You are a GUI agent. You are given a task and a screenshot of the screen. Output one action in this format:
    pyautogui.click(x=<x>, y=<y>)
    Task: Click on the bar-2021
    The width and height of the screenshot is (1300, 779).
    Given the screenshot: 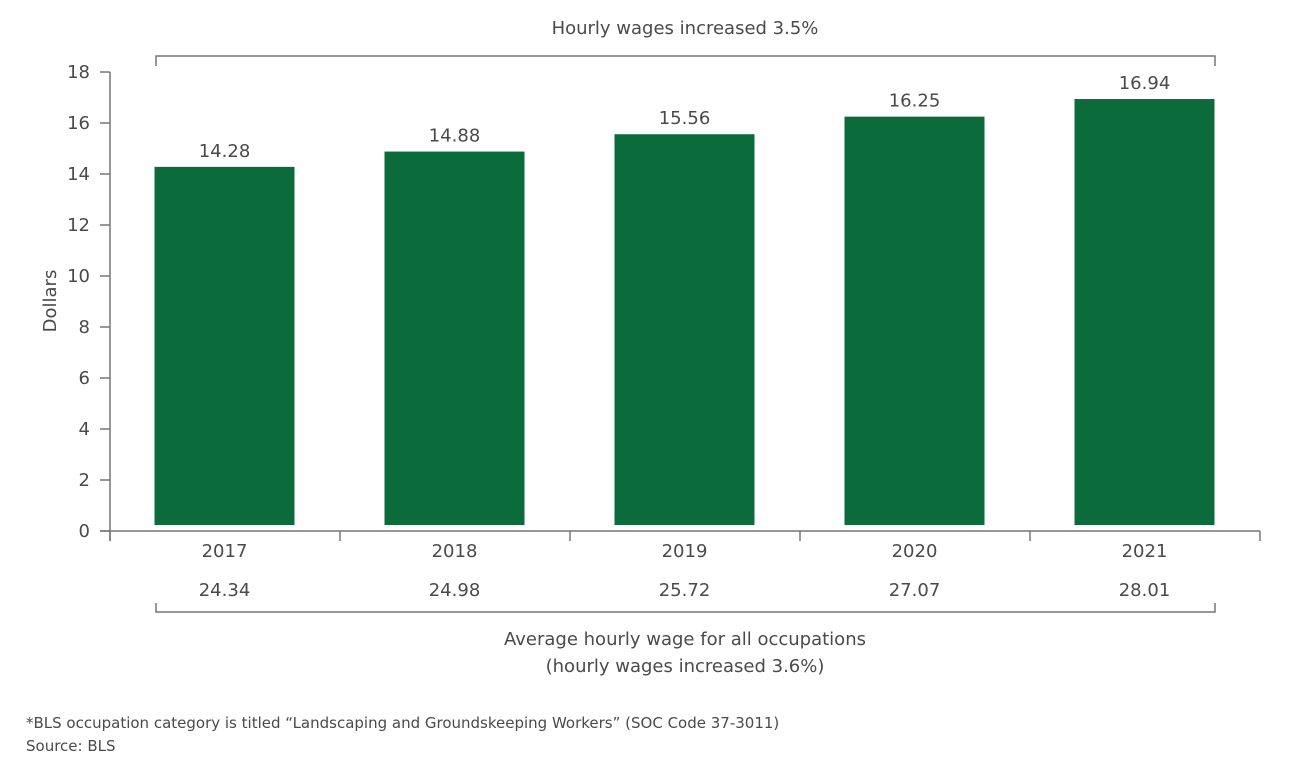 What is the action you would take?
    pyautogui.click(x=1144, y=312)
    